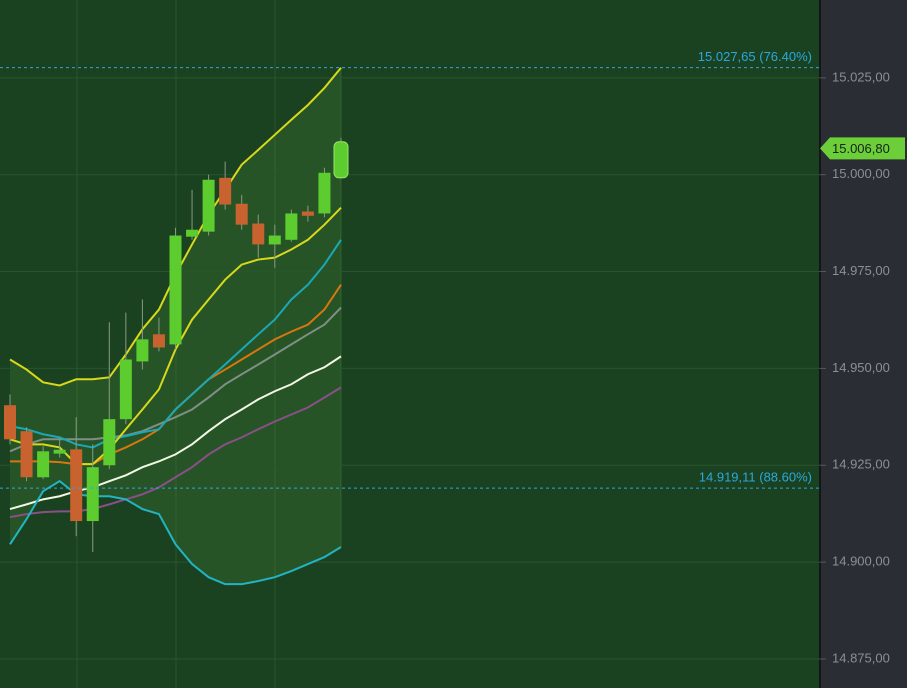 The width and height of the screenshot is (907, 688). What do you see at coordinates (861, 270) in the screenshot?
I see `y-tick-label: 14.975,00` at bounding box center [861, 270].